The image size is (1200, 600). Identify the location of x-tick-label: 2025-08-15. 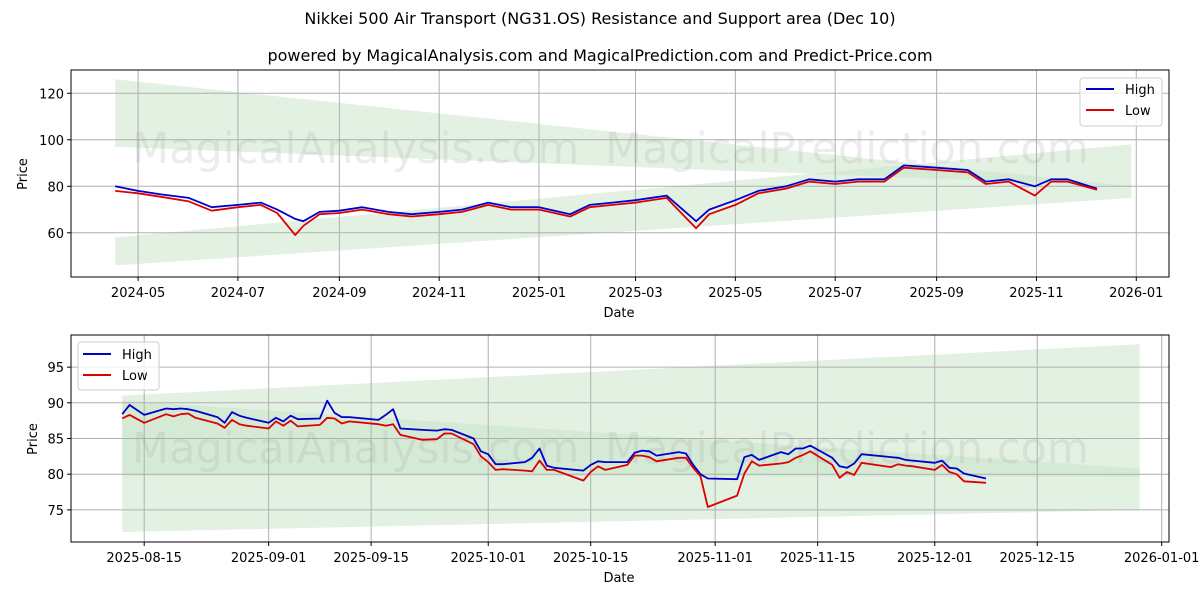
(144, 558).